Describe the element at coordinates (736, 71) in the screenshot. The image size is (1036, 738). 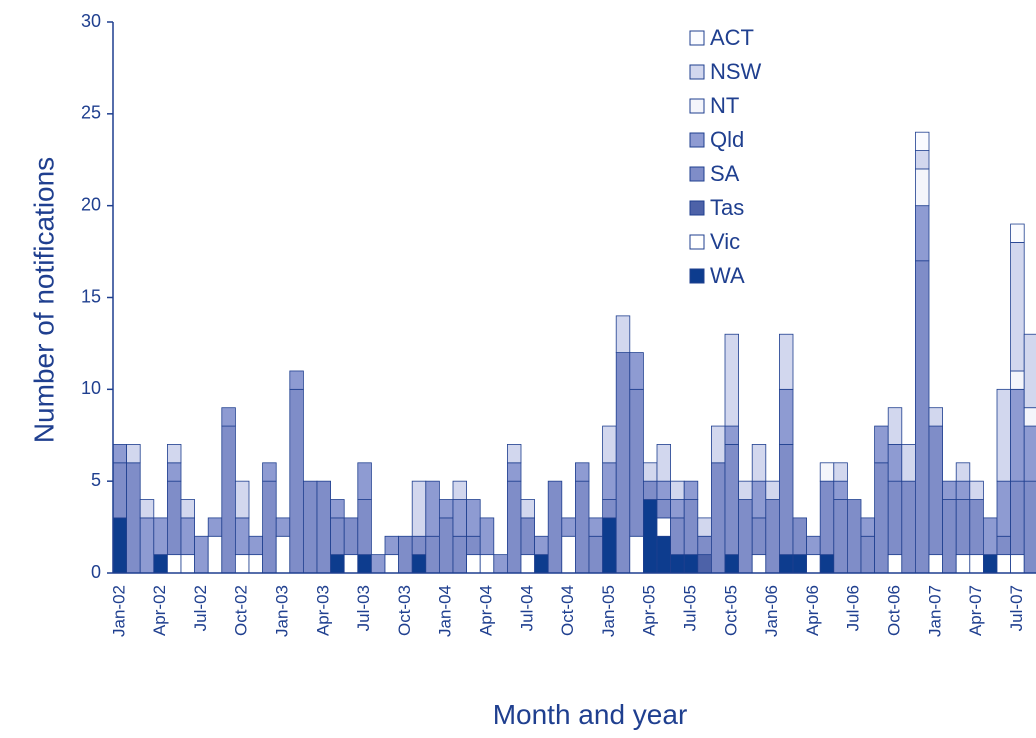
I see `legend-label: NSW` at that location.